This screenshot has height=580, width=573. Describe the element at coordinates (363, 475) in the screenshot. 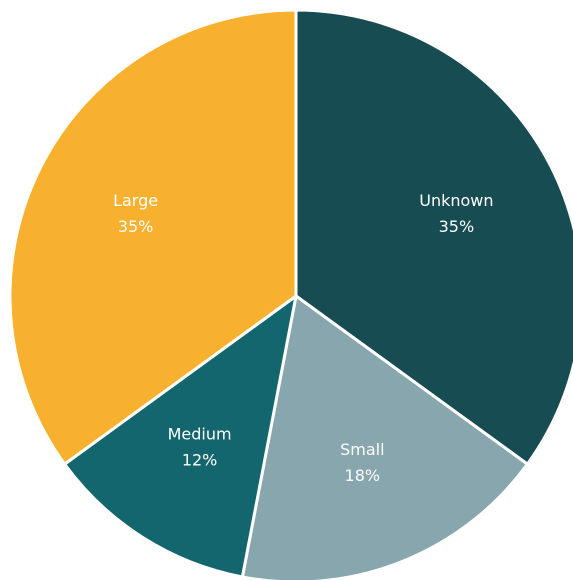

I see `slice-value-small: 18%` at that location.